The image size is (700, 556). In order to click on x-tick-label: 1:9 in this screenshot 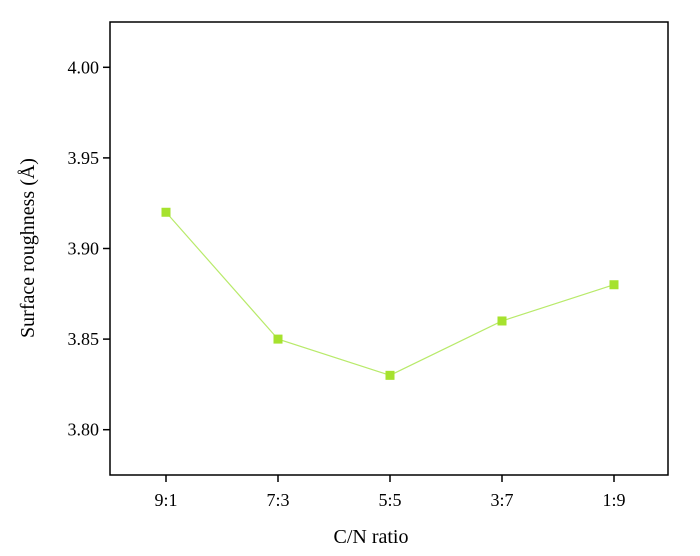, I will do `click(613, 500)`.